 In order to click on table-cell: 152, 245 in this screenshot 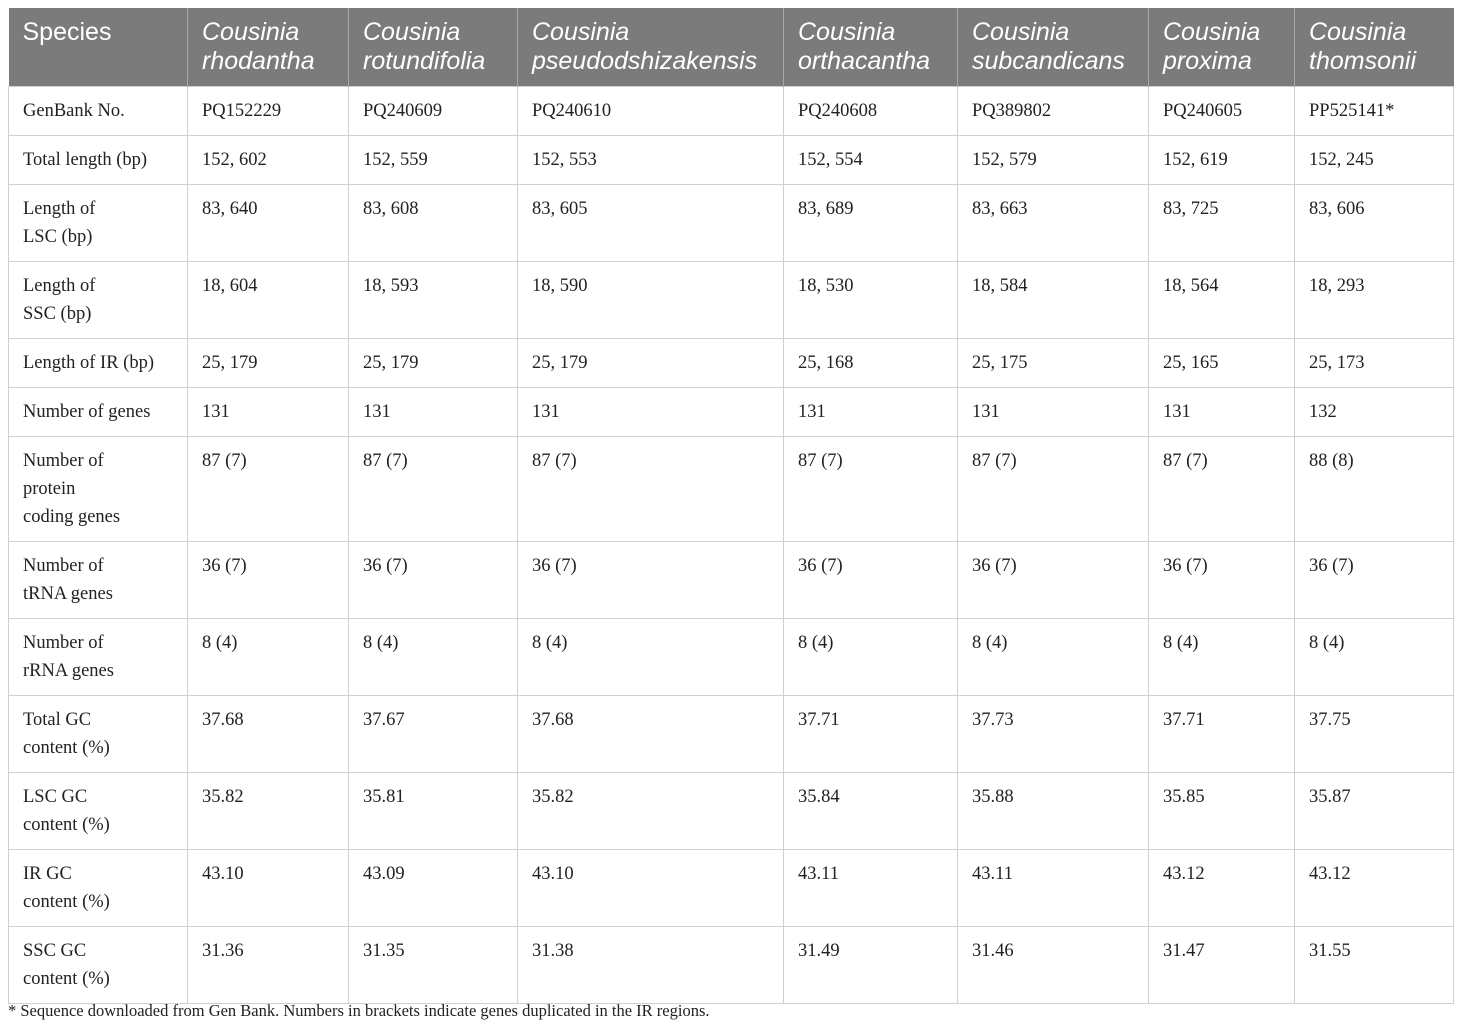, I will do `click(1374, 160)`.